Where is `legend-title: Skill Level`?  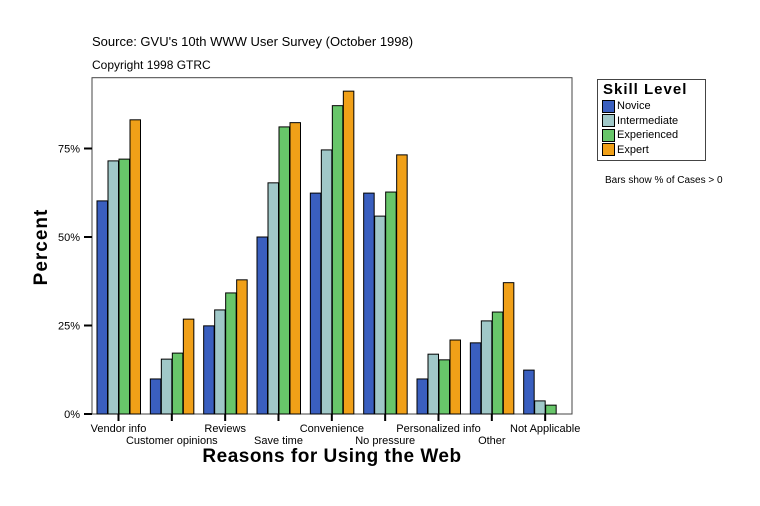
legend-title: Skill Level is located at coordinates (645, 89).